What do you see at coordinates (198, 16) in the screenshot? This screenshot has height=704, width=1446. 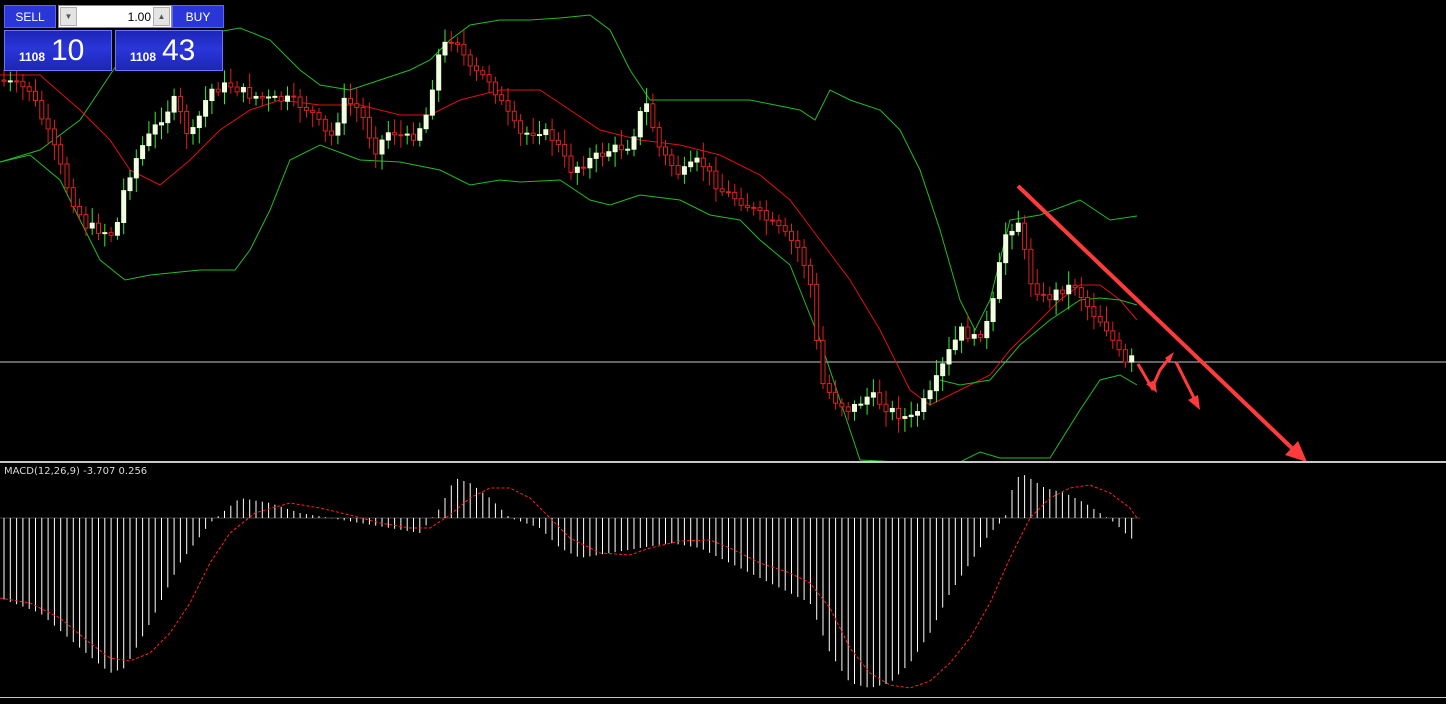 I see `buy-button: BUY` at bounding box center [198, 16].